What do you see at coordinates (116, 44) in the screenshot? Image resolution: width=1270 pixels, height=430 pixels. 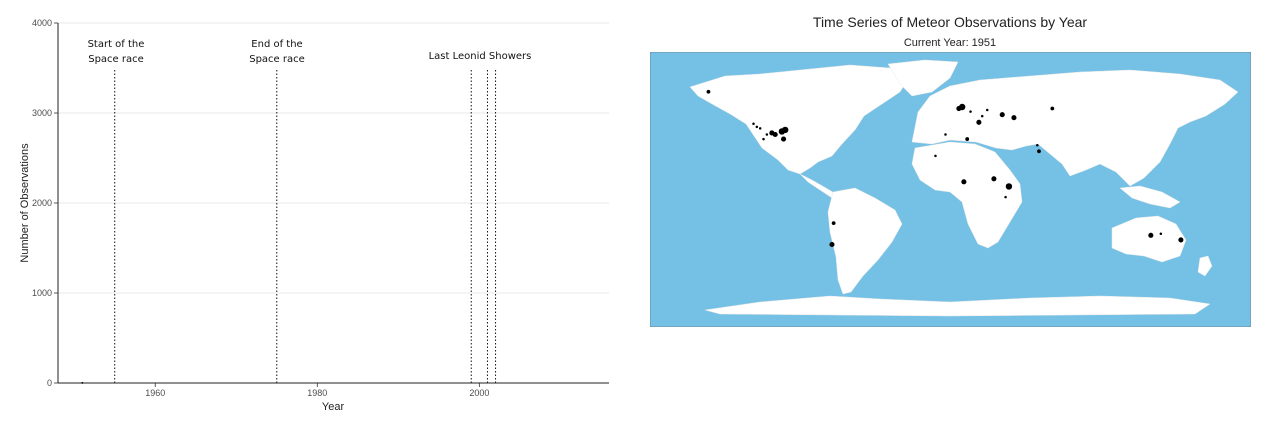 I see `space-race-start-label-line1: Start of the` at bounding box center [116, 44].